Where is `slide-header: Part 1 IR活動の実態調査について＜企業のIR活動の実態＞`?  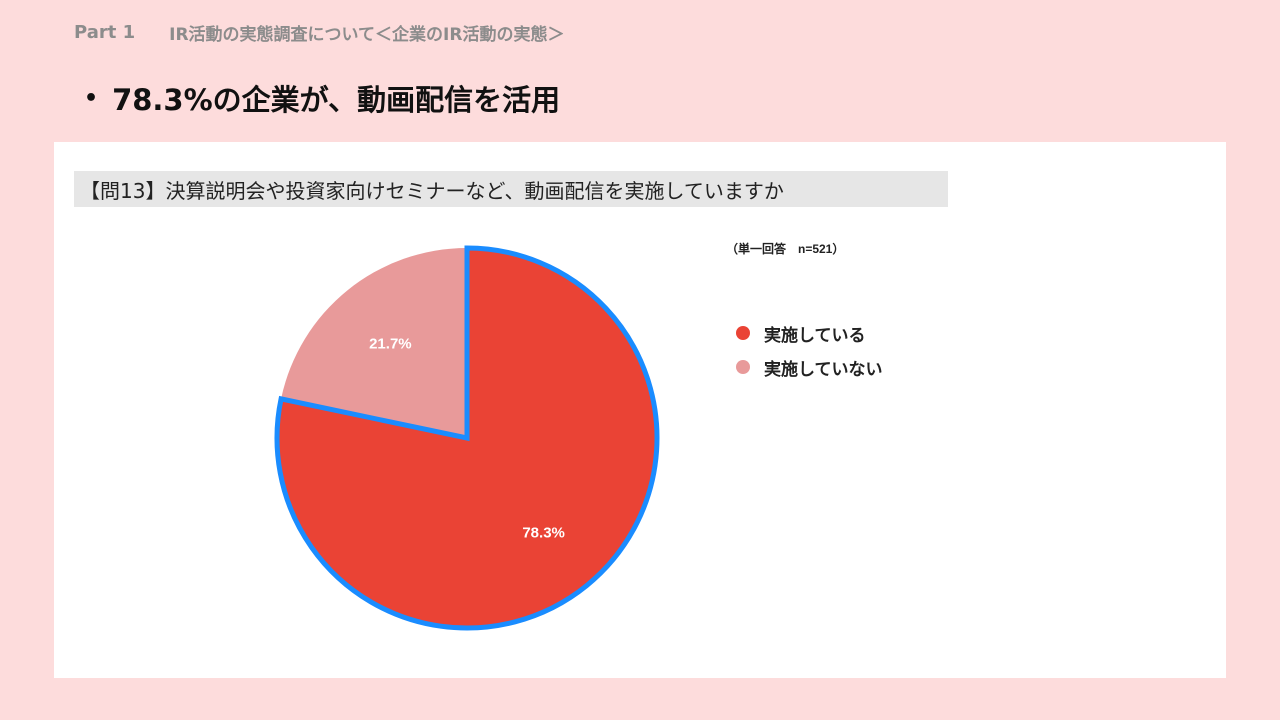
slide-header: Part 1 IR活動の実態調査について＜企業のIR活動の実態＞ is located at coordinates (319, 32).